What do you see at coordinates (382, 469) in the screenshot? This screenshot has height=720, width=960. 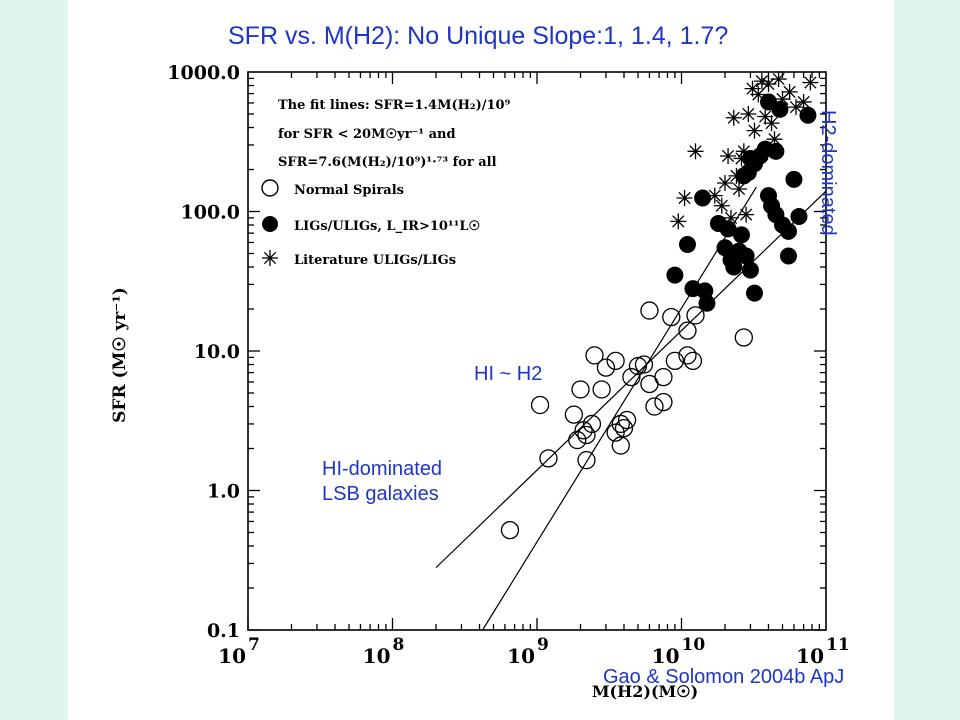 I see `annotation-hi-dominated-line1: HI-dominated` at bounding box center [382, 469].